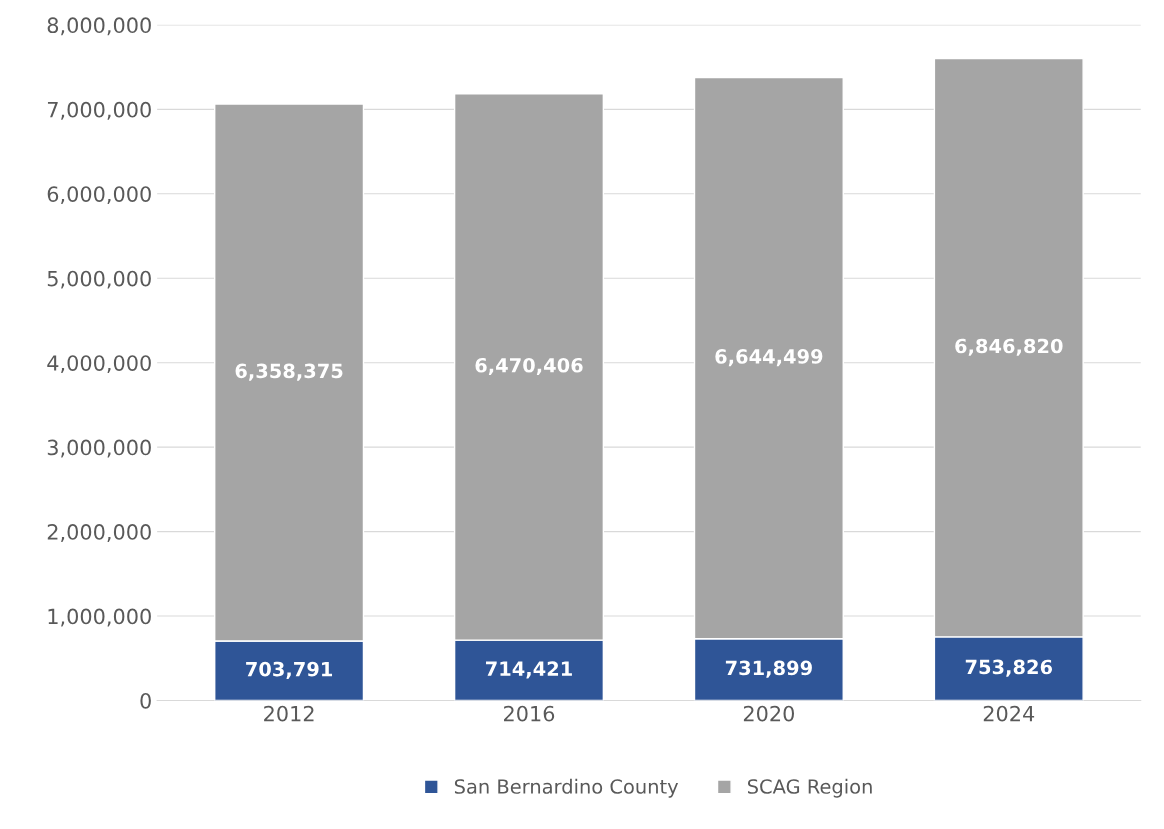 This screenshot has height=829, width=1164. Describe the element at coordinates (1009, 713) in the screenshot. I see `x-tick-label: 2024` at that location.